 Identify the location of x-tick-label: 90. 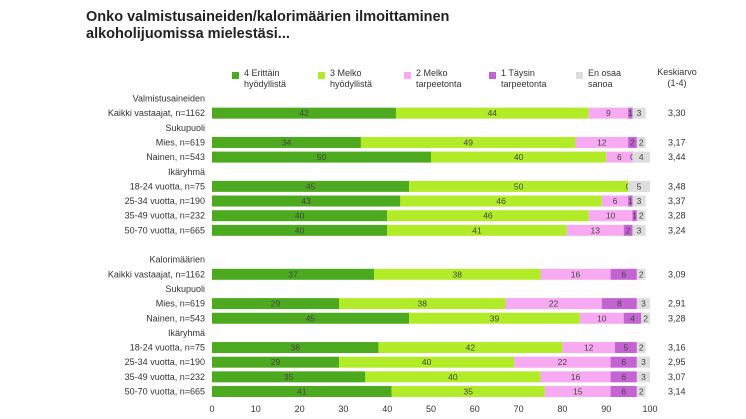
(606, 409).